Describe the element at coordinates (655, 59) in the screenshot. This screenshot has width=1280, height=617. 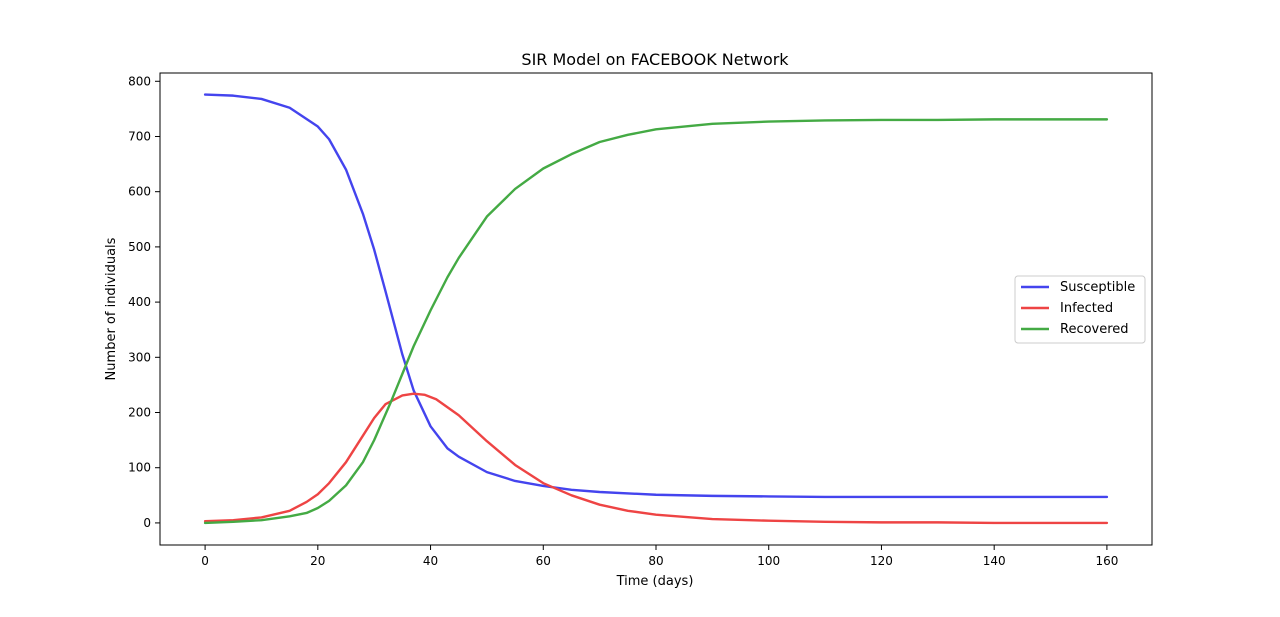
I see `chart-title: SIR Model on FACEBOOK Network` at that location.